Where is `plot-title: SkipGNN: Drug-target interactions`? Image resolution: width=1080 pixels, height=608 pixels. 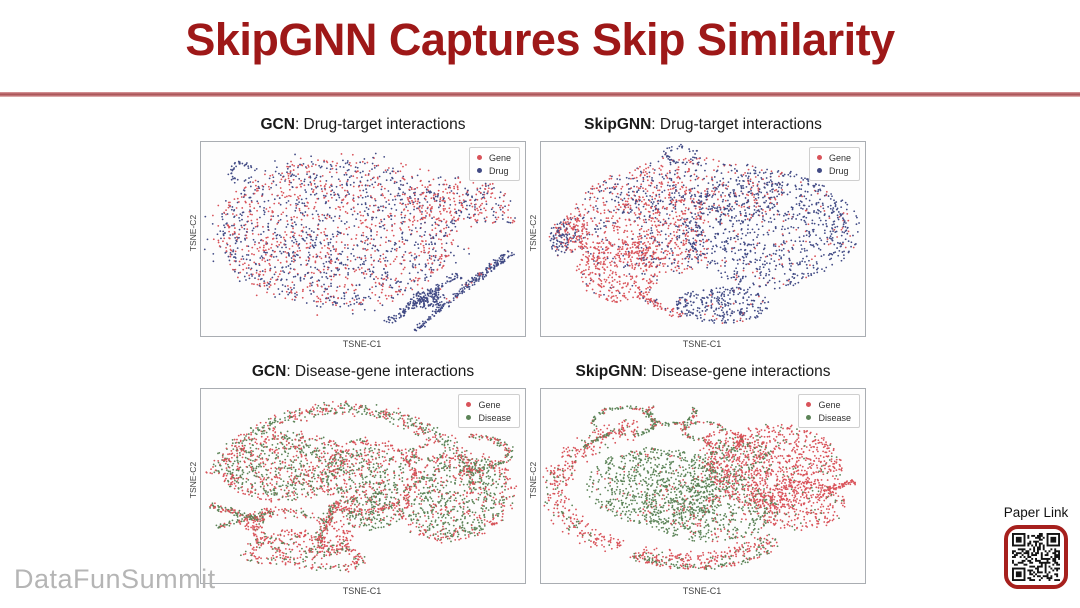 plot-title: SkipGNN: Drug-target interactions is located at coordinates (703, 125).